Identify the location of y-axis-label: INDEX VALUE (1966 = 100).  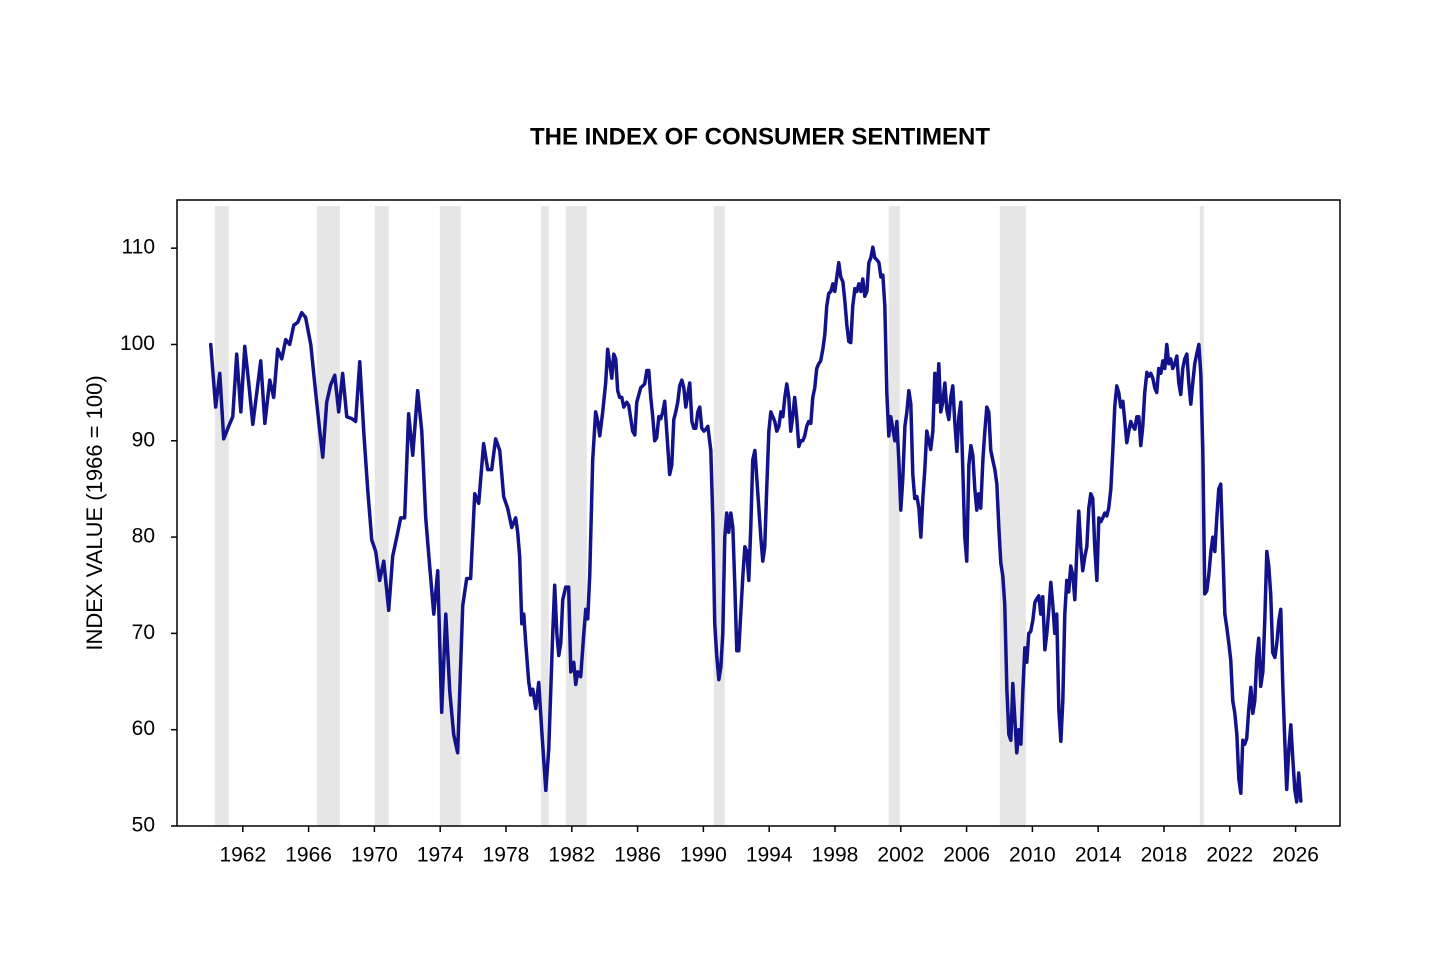
(94, 512).